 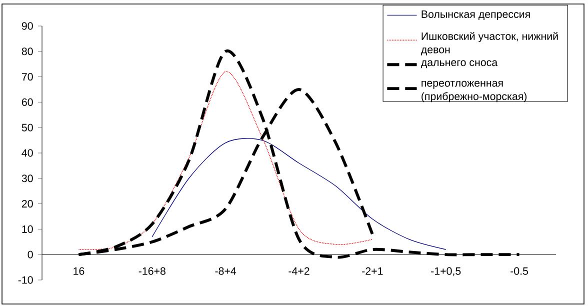 I want to click on x-tick-label: -2+1, so click(x=372, y=271).